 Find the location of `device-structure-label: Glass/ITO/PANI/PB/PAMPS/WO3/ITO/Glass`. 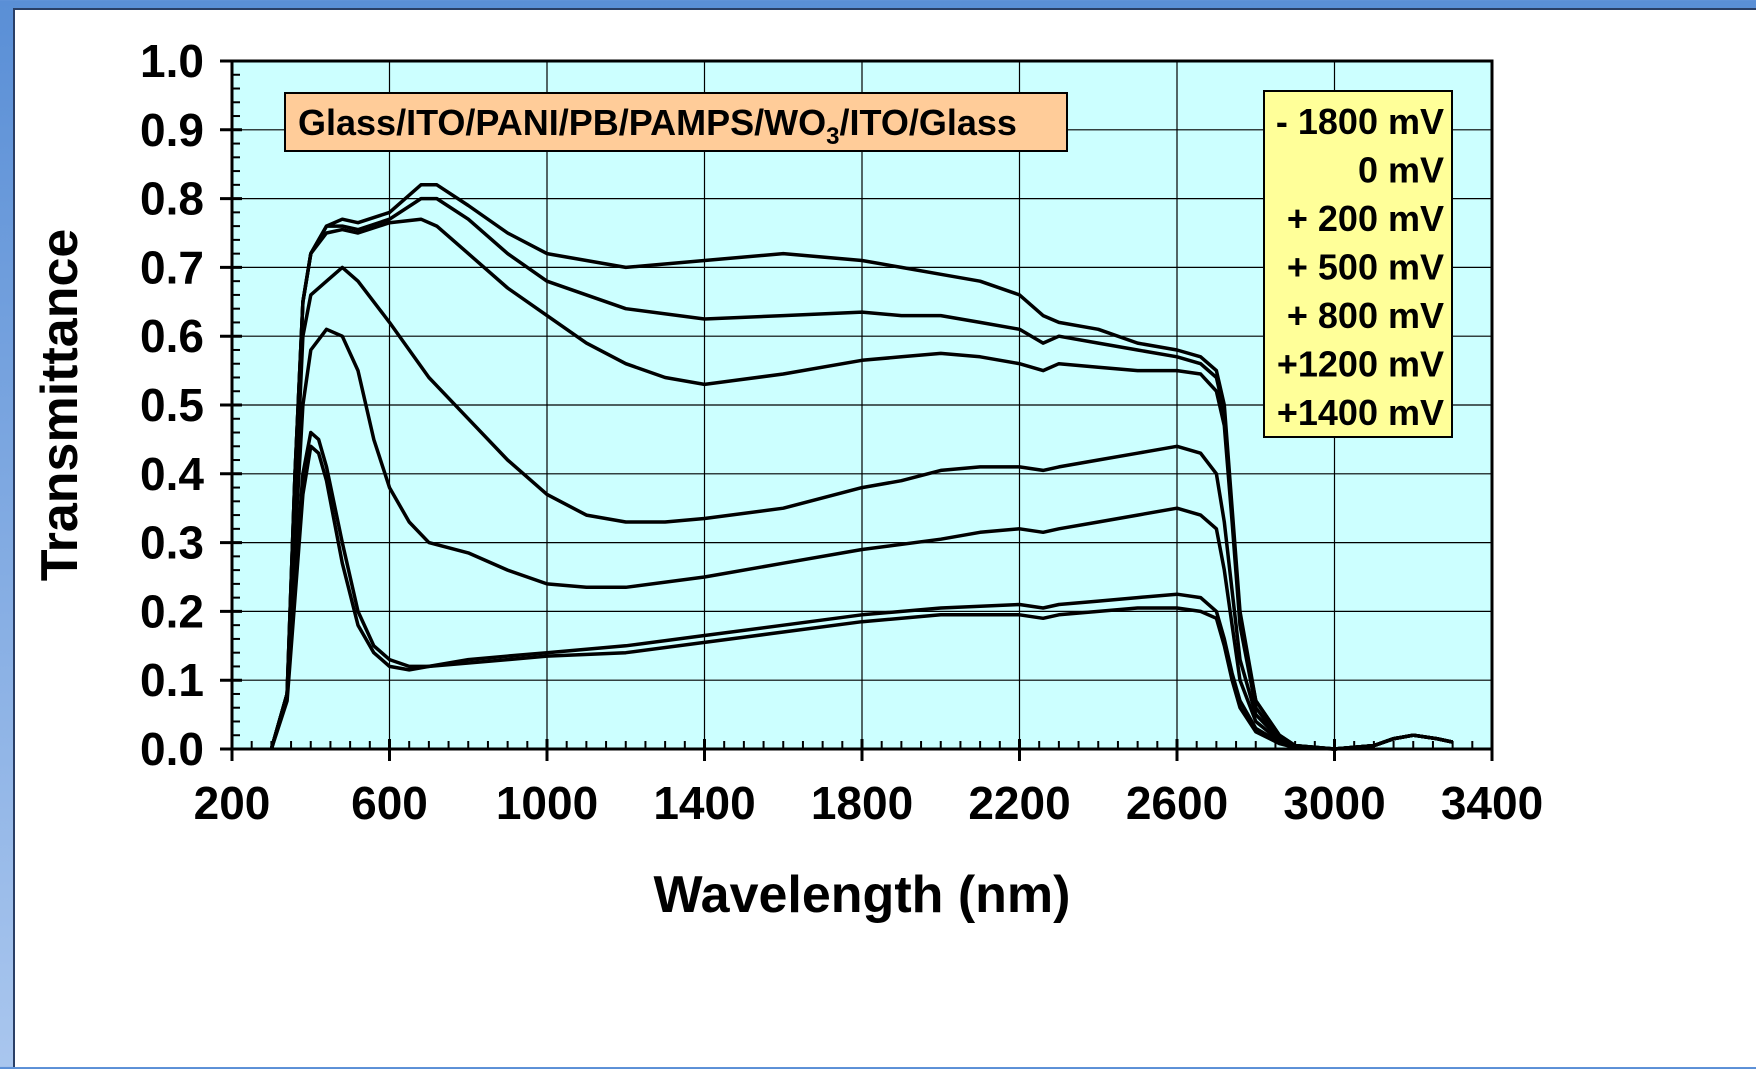

device-structure-label: Glass/ITO/PANI/PB/PAMPS/WO3/ITO/Glass is located at coordinates (676, 122).